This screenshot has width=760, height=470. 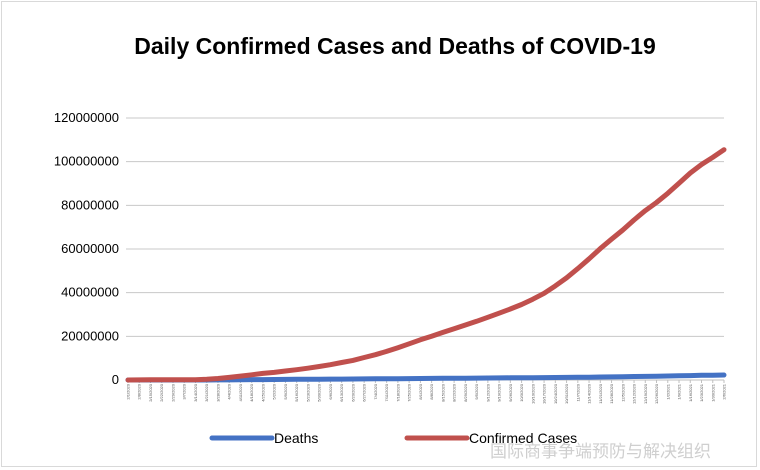 What do you see at coordinates (465, 392) in the screenshot?
I see `x-tick-label: 8/29/2020` at bounding box center [465, 392].